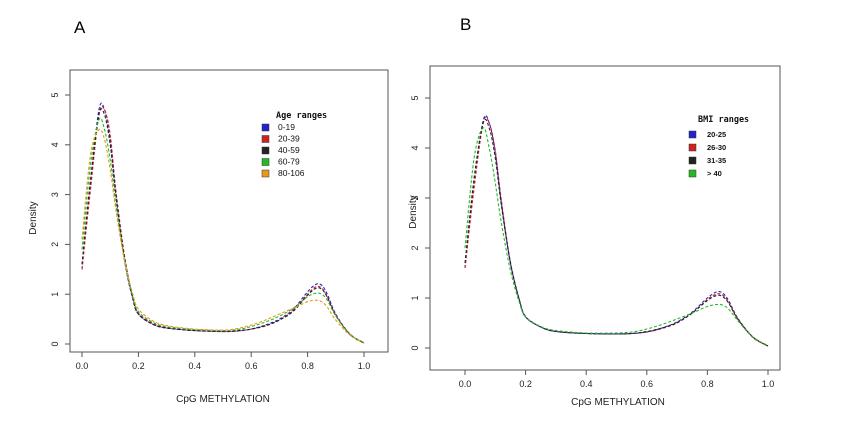 The height and width of the screenshot is (424, 850). Describe the element at coordinates (716, 147) in the screenshot. I see `legend-label: 26-30` at that location.